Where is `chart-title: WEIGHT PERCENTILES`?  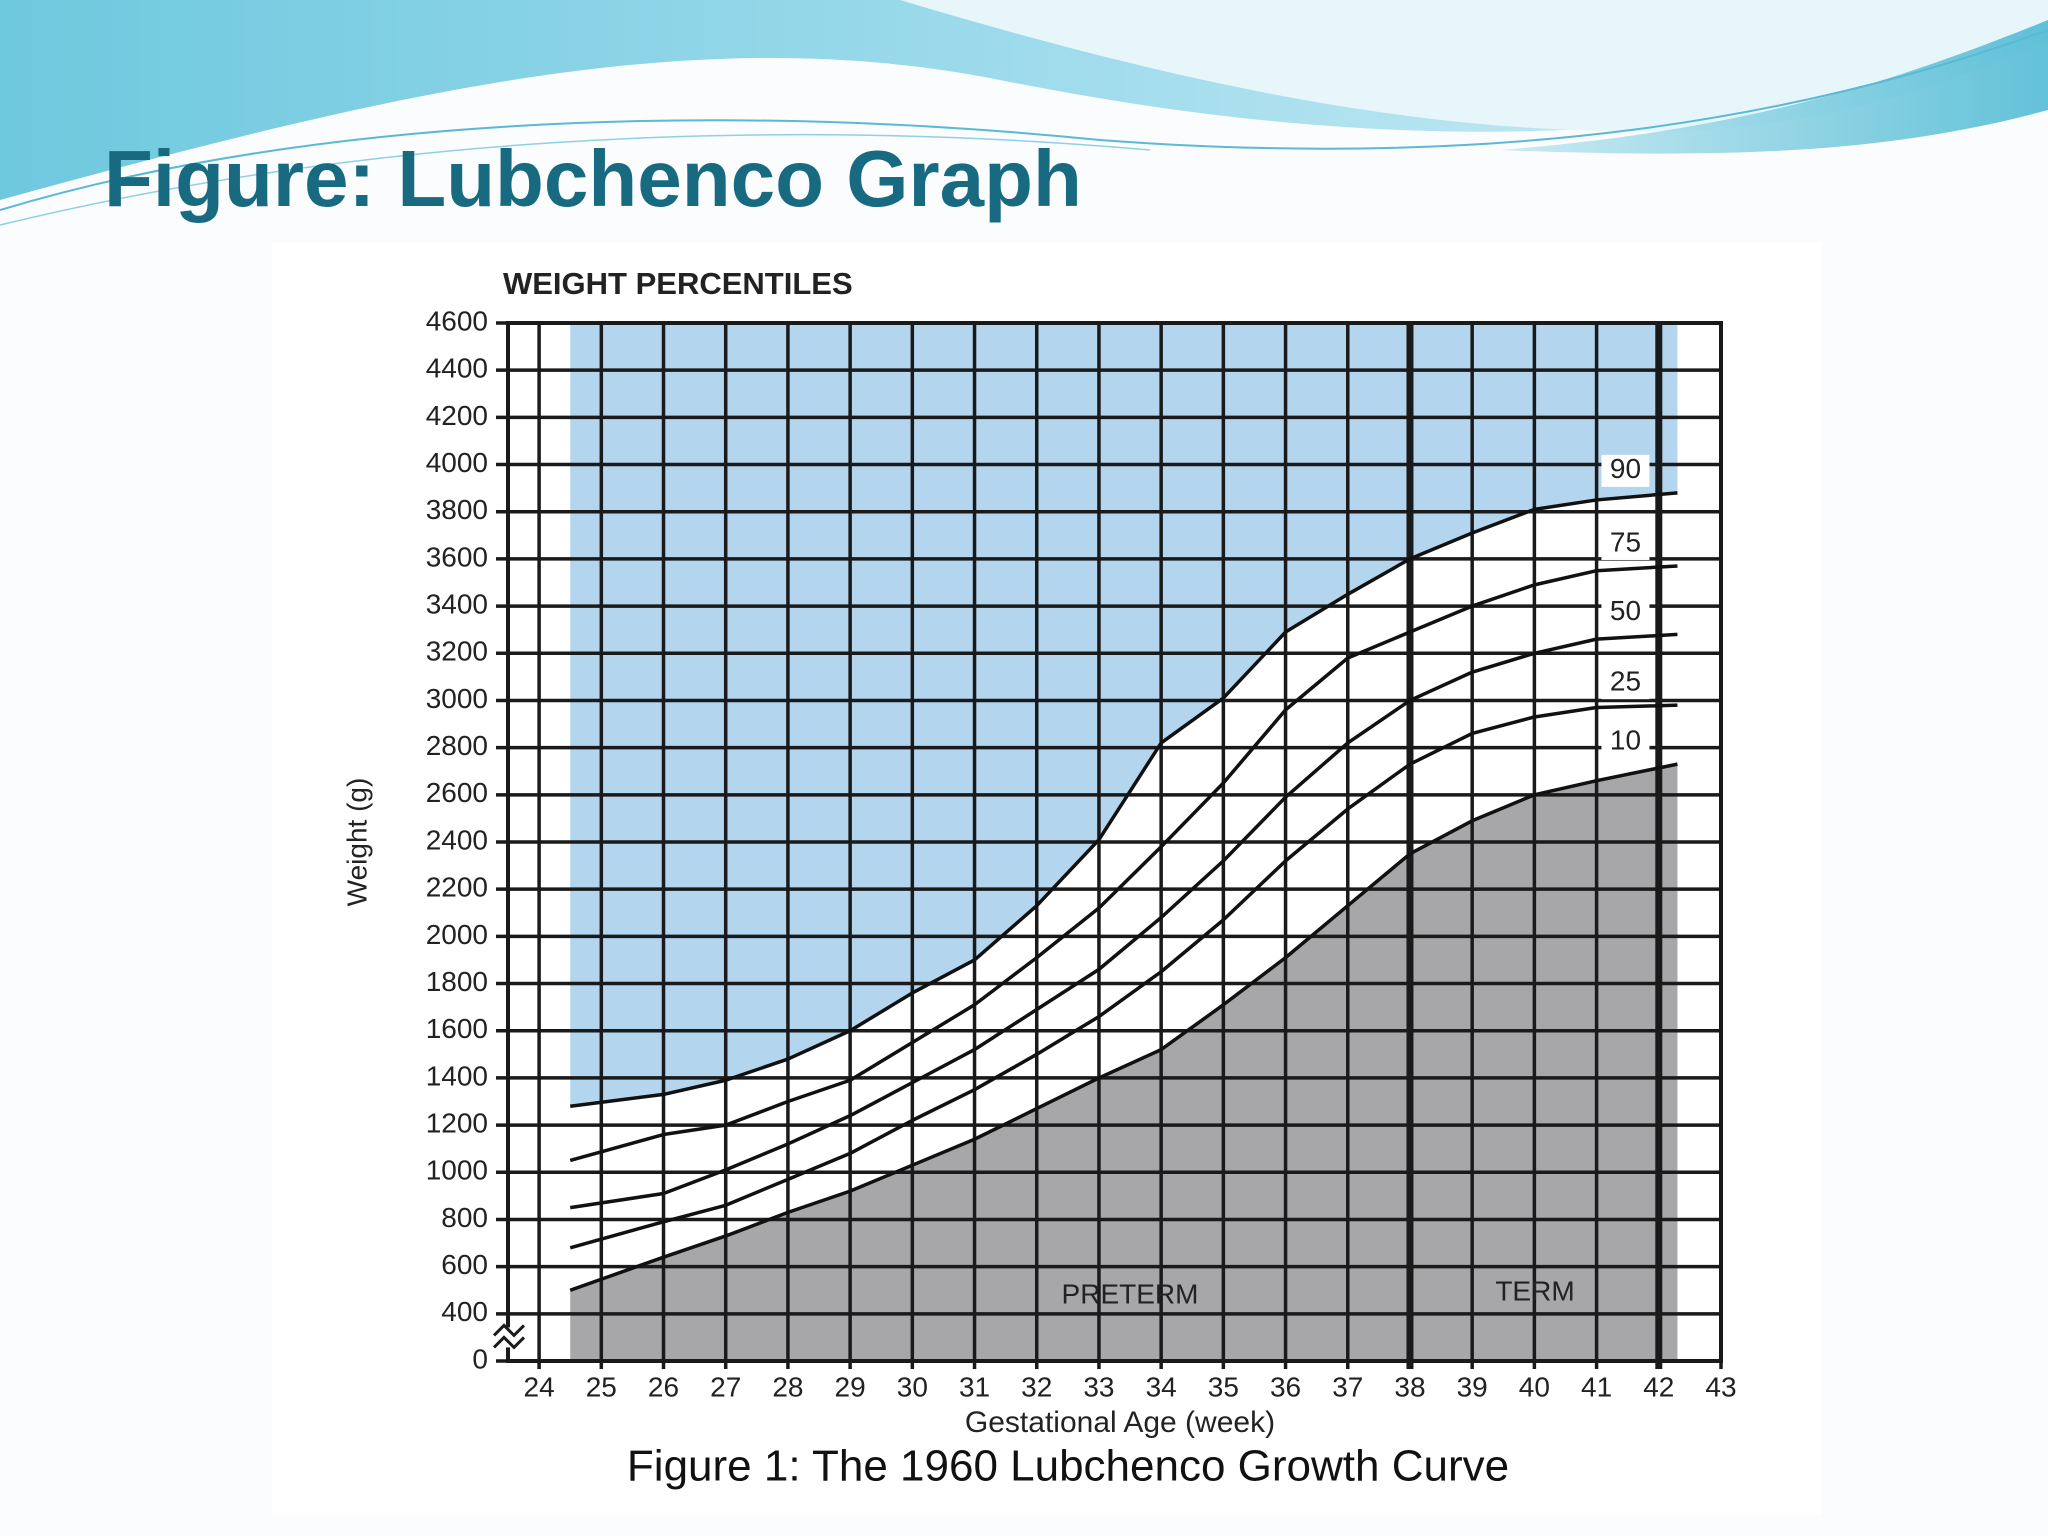 chart-title: WEIGHT PERCENTILES is located at coordinates (678, 283).